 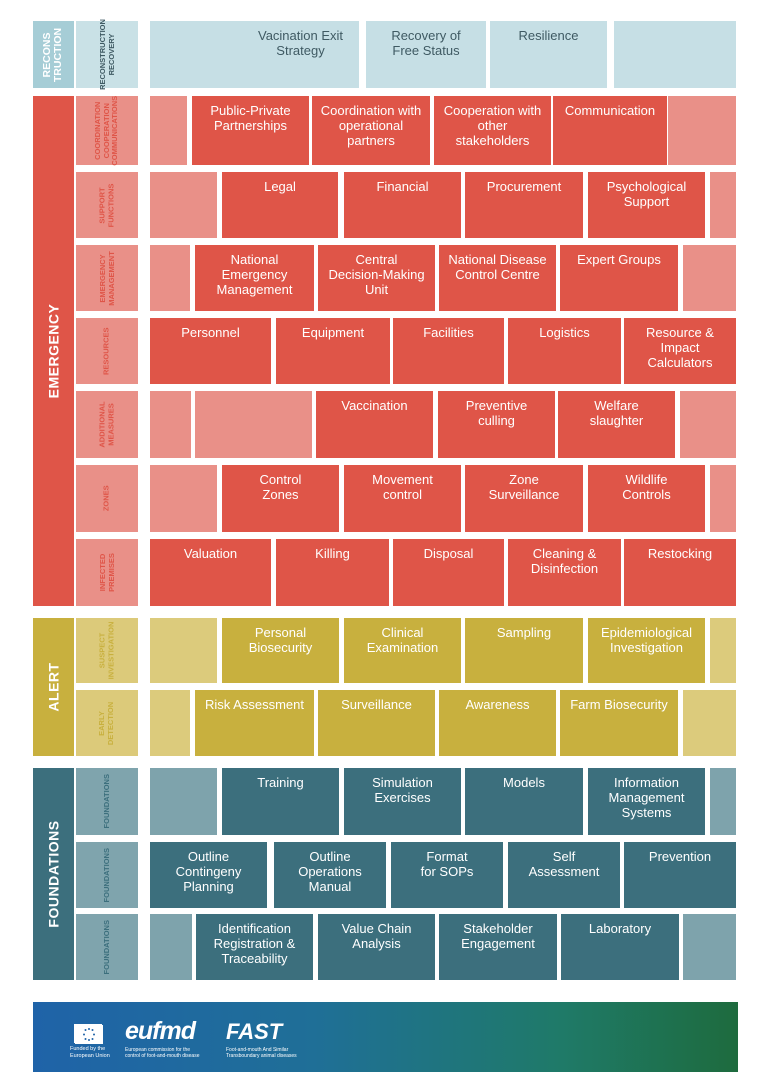 I want to click on cell-zones-1: Movement control, so click(x=402, y=498).